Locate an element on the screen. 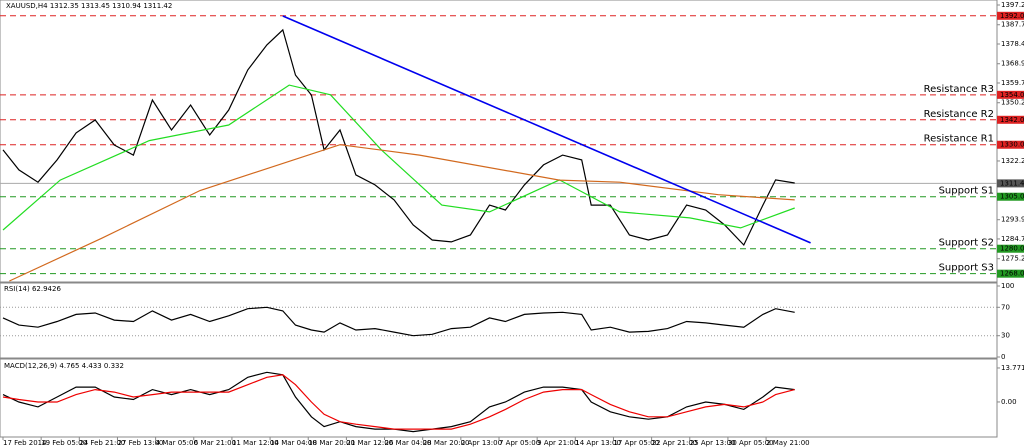 This screenshot has width=1024, height=448. x-tick-label: 18 Mar 20:00 is located at coordinates (331, 443).